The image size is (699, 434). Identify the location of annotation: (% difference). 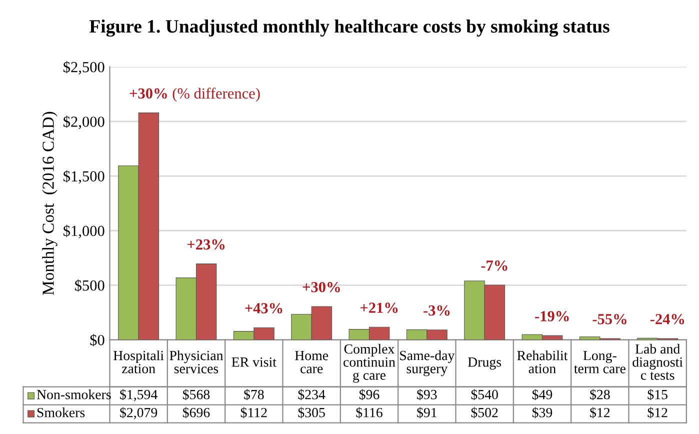
(216, 95).